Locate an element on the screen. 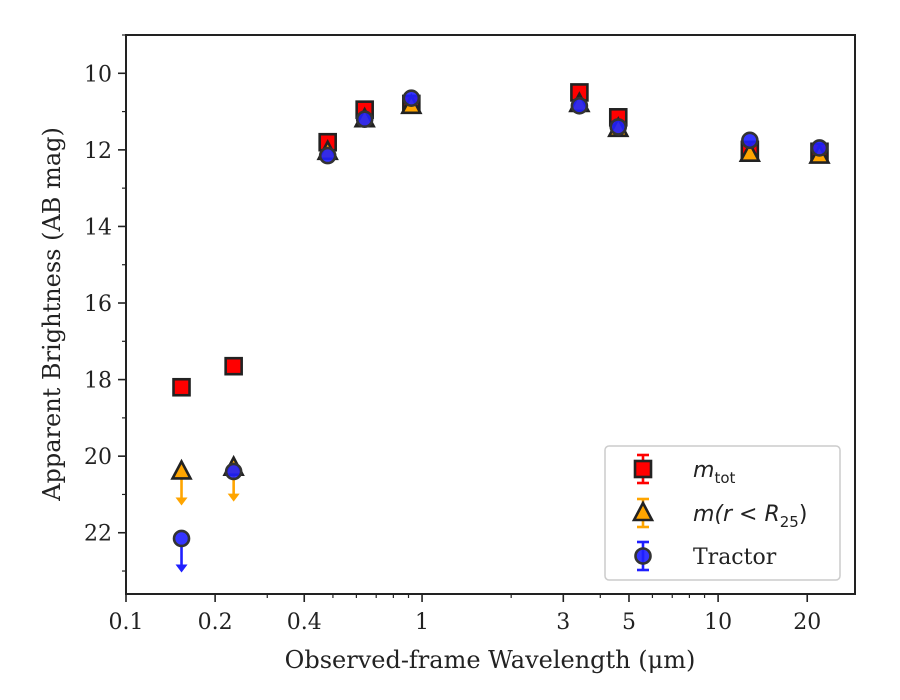 The width and height of the screenshot is (900, 700). x-tick-label: 20 is located at coordinates (807, 622).